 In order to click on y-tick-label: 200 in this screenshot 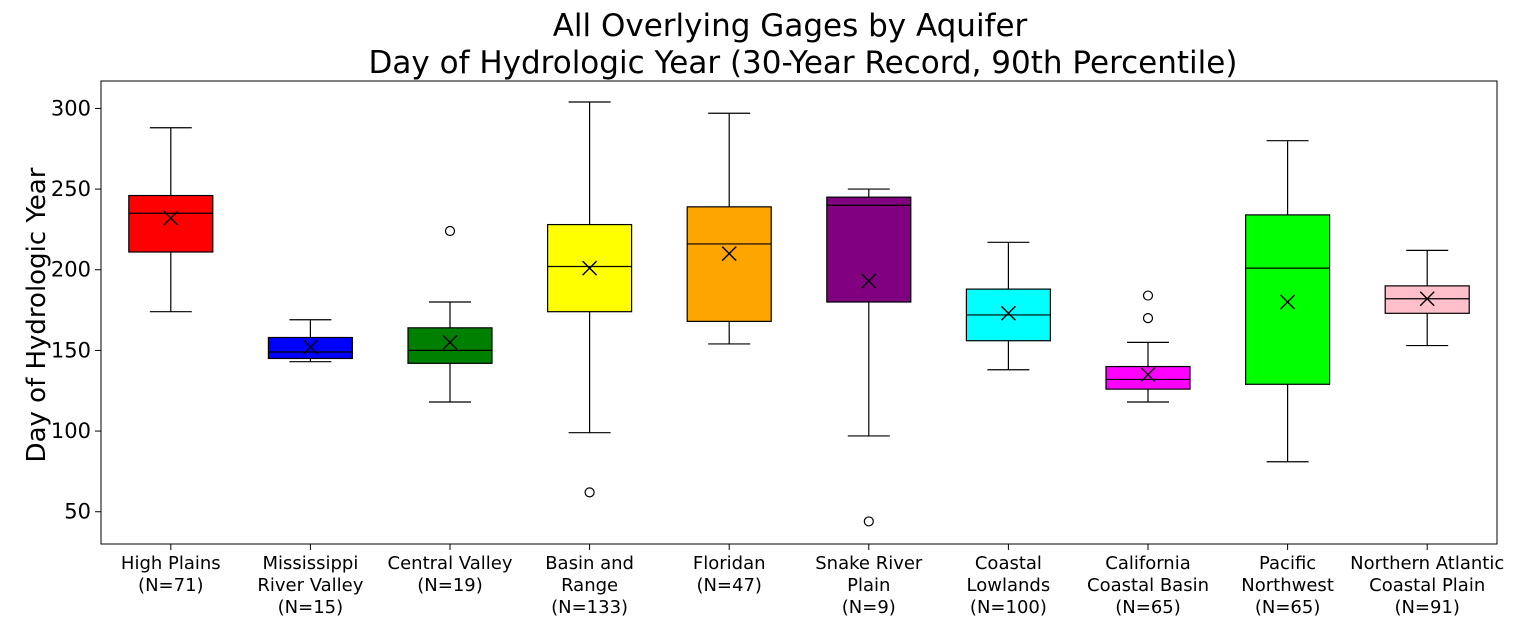, I will do `click(71, 270)`.